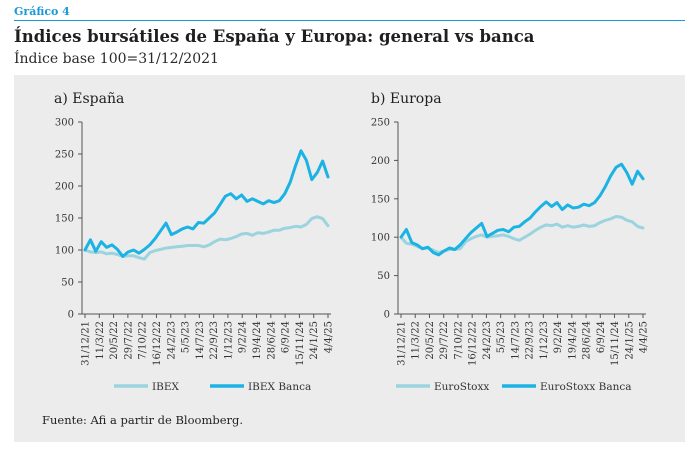 Image resolution: width=697 pixels, height=452 pixels. I want to click on legend-label: EuroStoxx Banca, so click(586, 387).